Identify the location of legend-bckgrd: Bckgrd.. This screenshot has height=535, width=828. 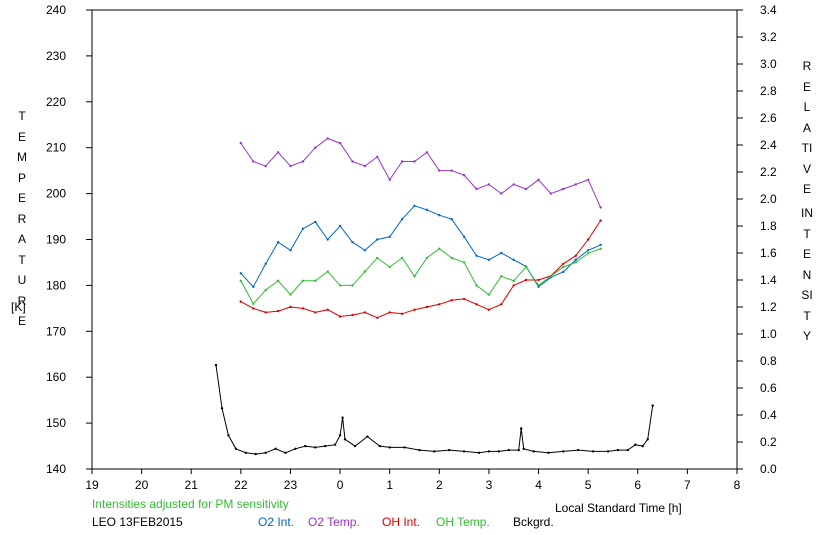
(533, 522).